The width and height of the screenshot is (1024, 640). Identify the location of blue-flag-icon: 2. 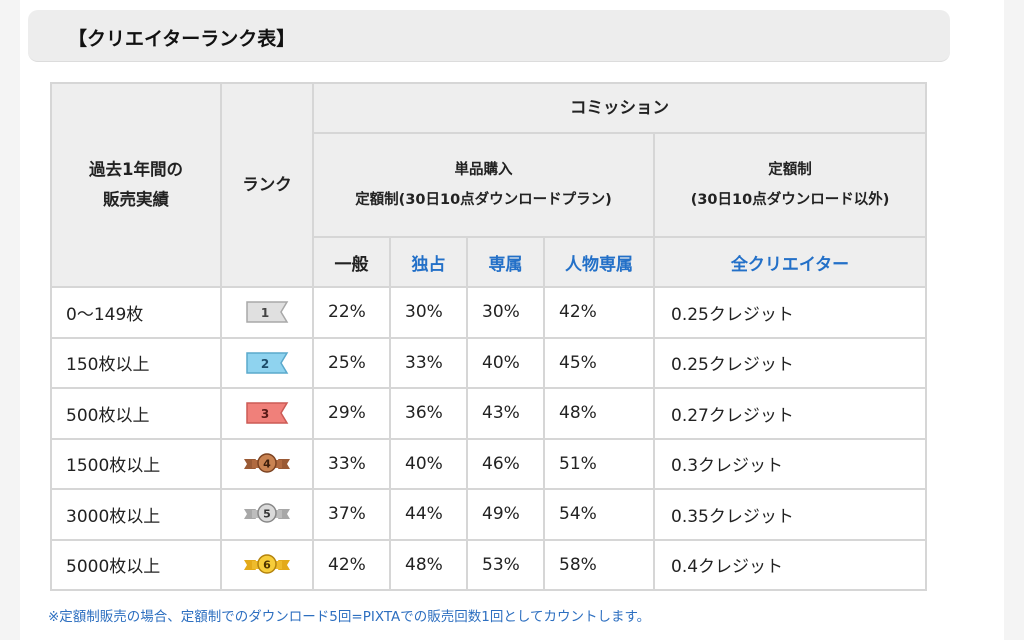
(267, 363).